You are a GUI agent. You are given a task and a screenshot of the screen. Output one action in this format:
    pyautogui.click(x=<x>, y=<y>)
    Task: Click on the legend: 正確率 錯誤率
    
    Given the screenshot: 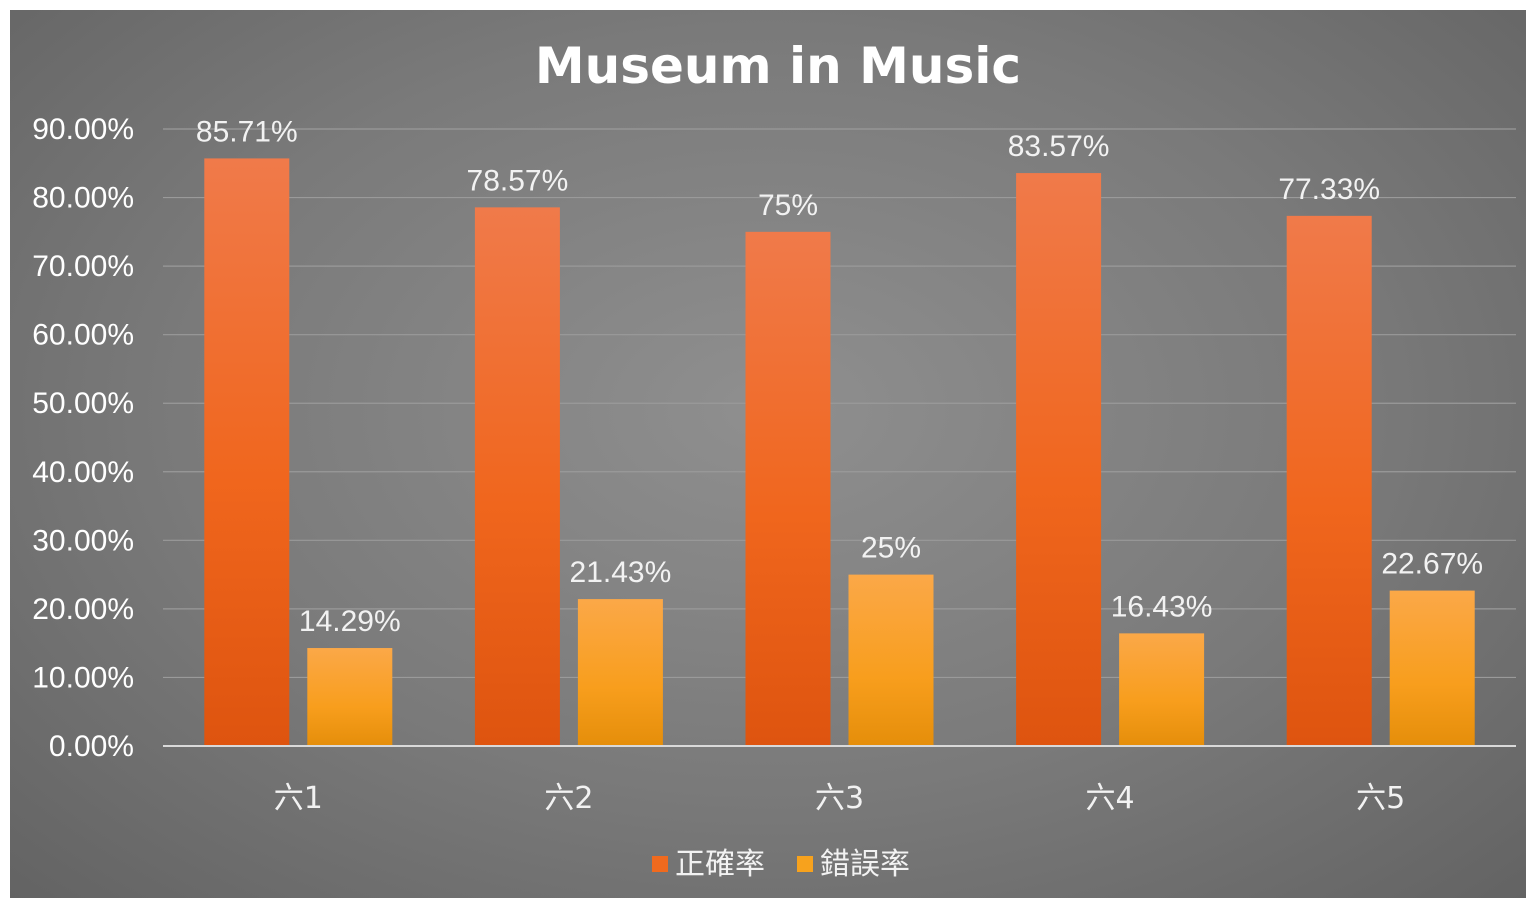 What is the action you would take?
    pyautogui.click(x=781, y=864)
    